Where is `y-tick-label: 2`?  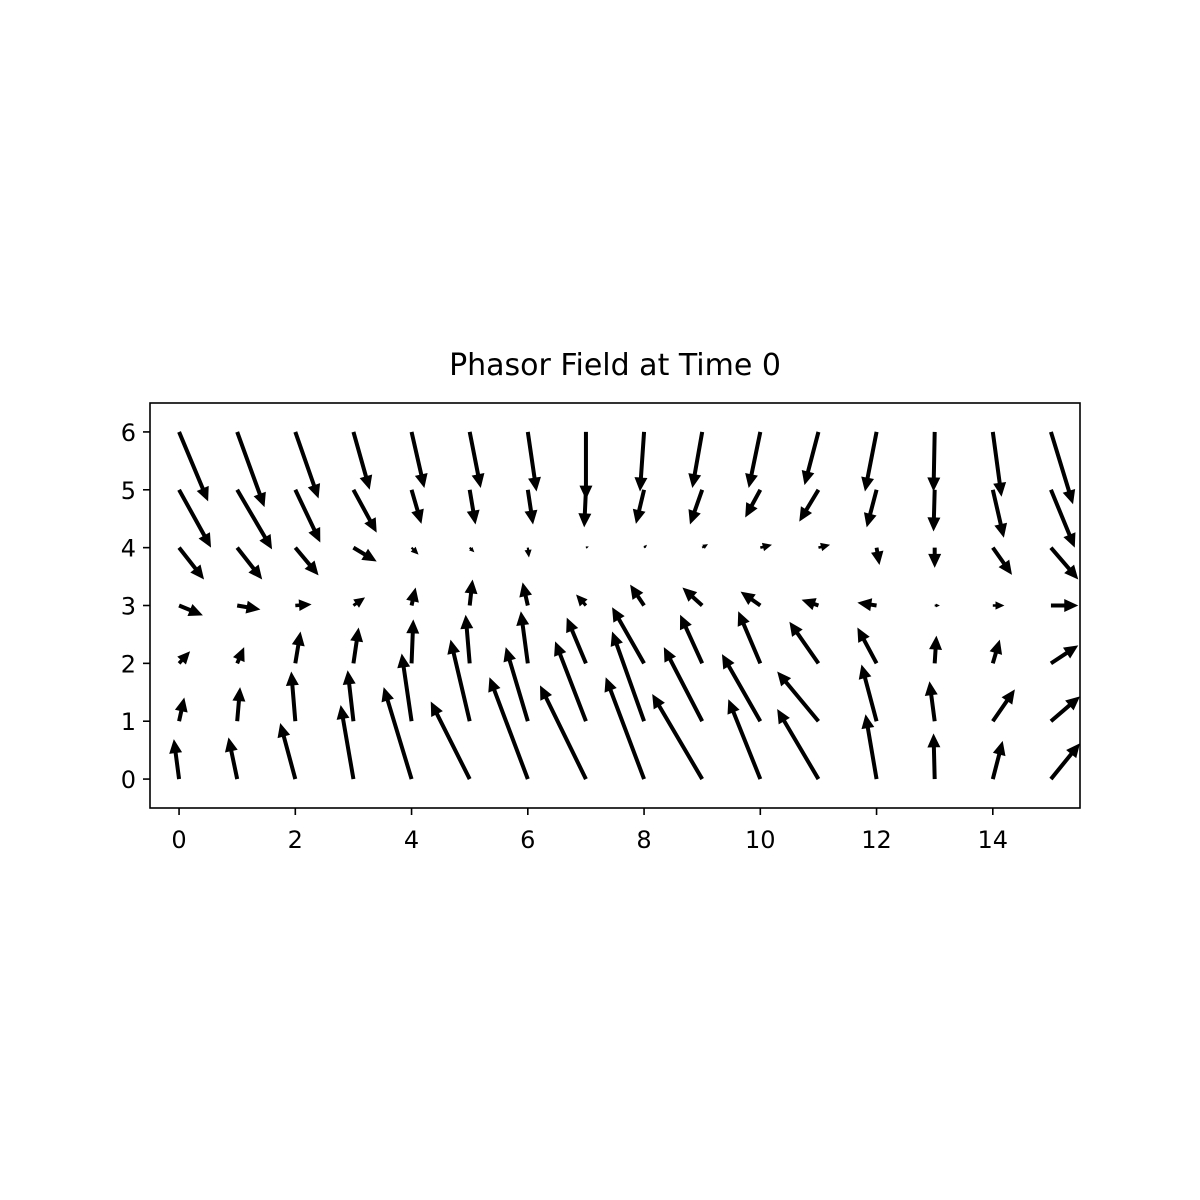 y-tick-label: 2 is located at coordinates (128, 664).